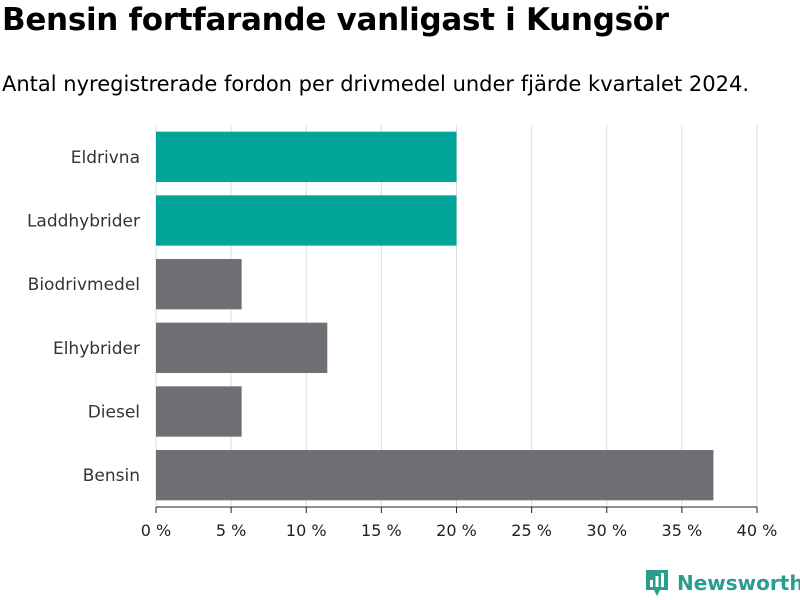 The height and width of the screenshot is (600, 800). I want to click on bar-bensin, so click(435, 475).